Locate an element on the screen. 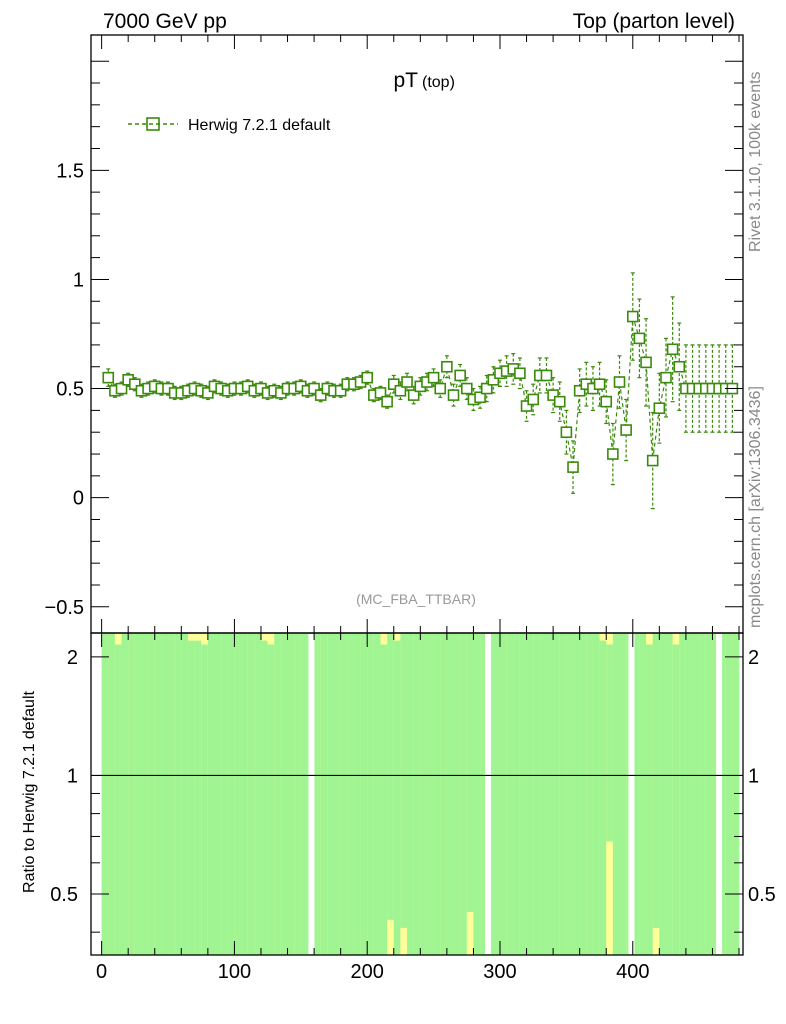 Image resolution: width=786 pixels, height=1024 pixels. main-ytick-label-1: 1 is located at coordinates (78, 280).